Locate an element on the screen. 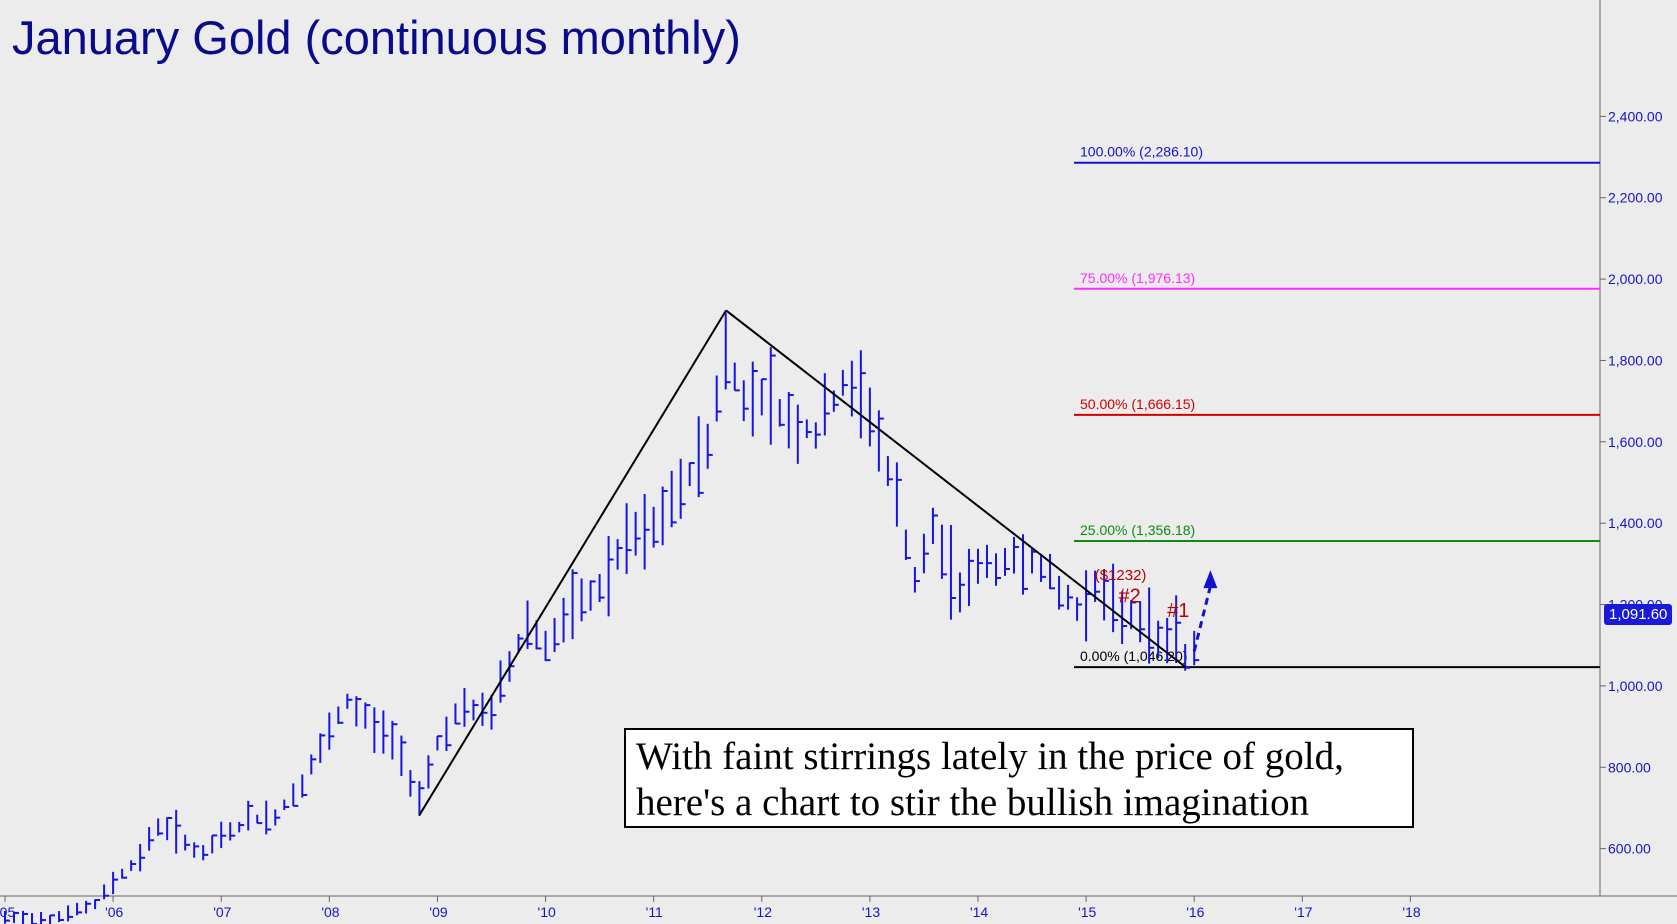 The width and height of the screenshot is (1677, 924). y-tick-label: 600.00 is located at coordinates (1629, 849).